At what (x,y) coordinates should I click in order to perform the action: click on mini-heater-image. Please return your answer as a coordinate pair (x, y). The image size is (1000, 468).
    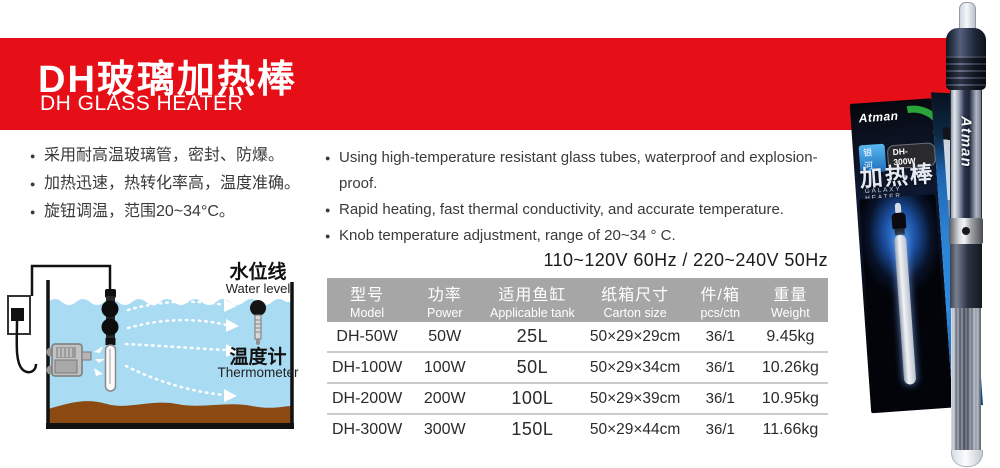
    Looking at the image, I should click on (904, 293).